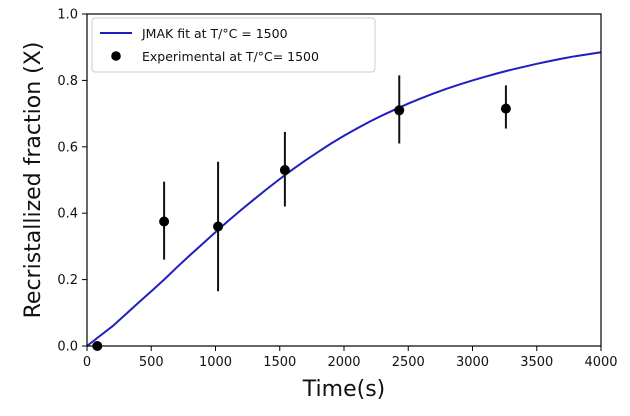 The height and width of the screenshot is (416, 630). I want to click on x-tick-label-4: 2000, so click(343, 362).